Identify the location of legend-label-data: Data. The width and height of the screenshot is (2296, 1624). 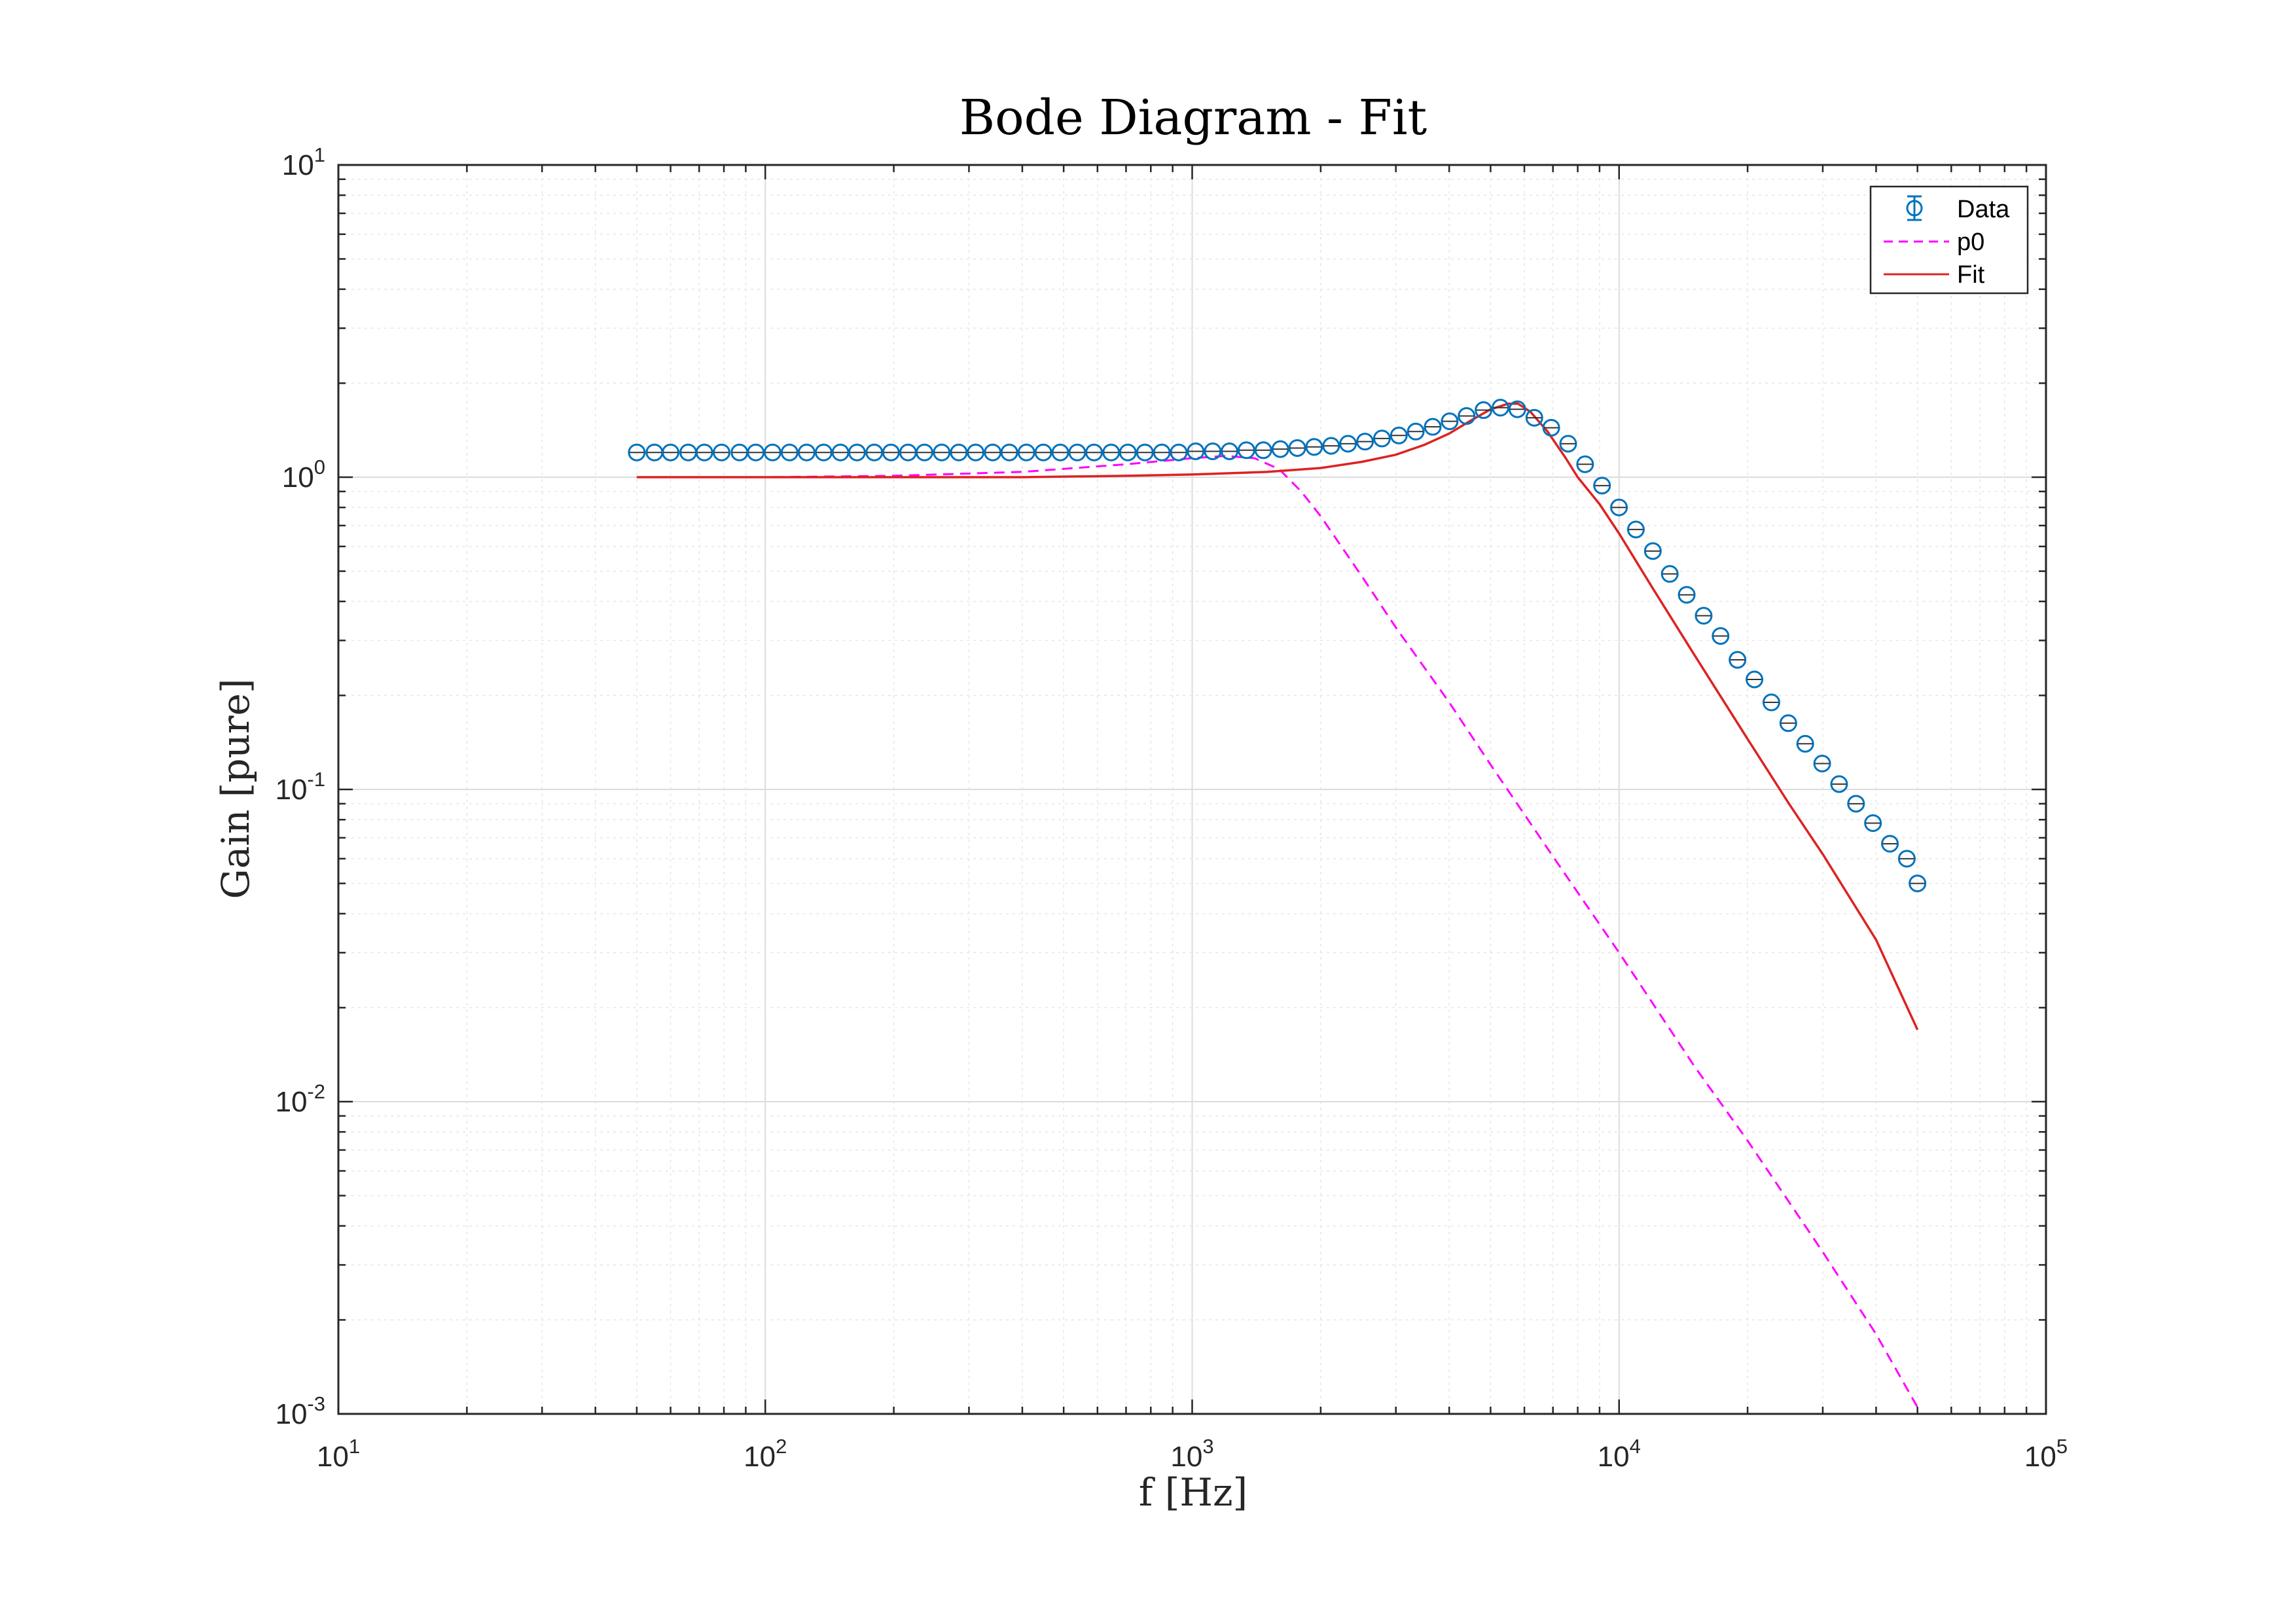
(1983, 209).